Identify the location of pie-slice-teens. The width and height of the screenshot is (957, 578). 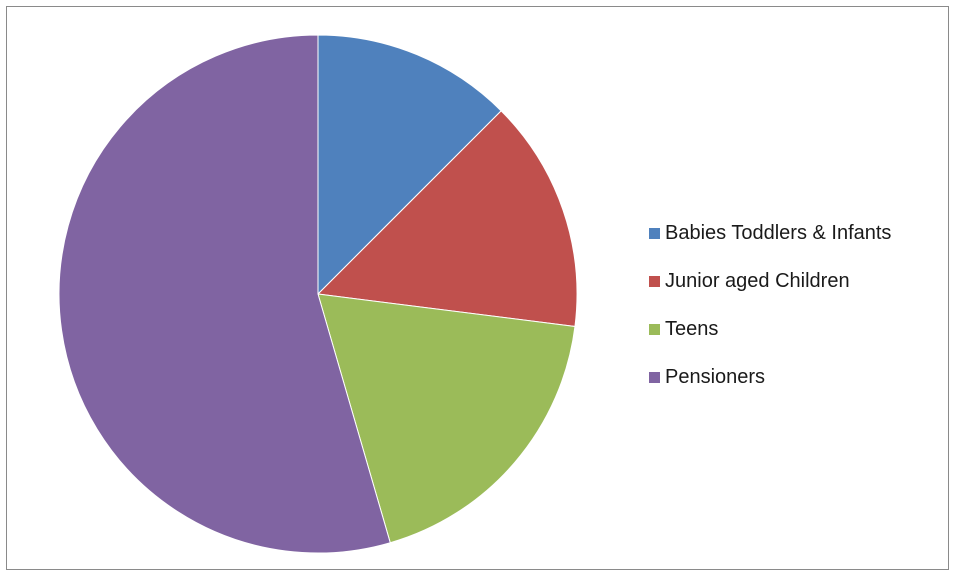
(446, 418).